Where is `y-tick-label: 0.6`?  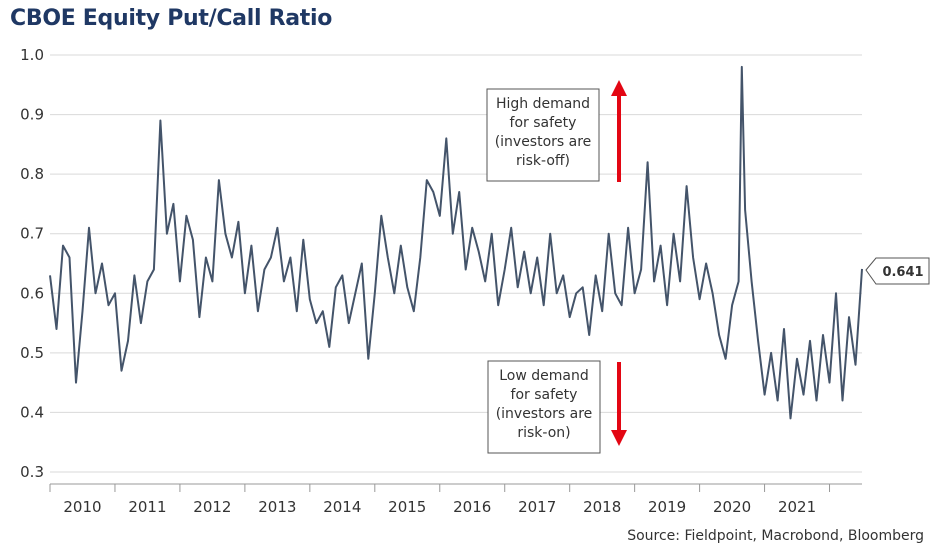
y-tick-label: 0.6 is located at coordinates (32, 293).